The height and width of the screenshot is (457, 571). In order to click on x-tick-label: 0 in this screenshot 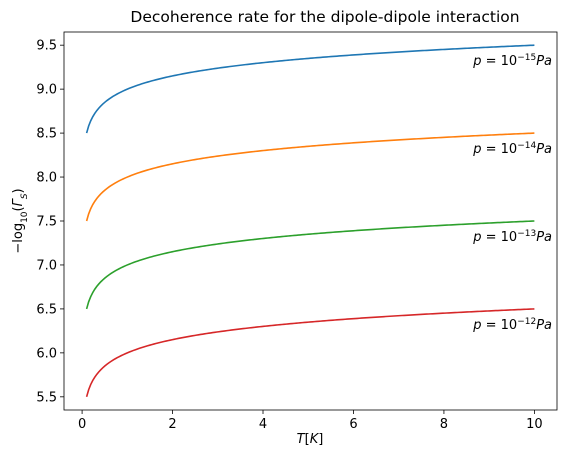, I will do `click(82, 424)`.